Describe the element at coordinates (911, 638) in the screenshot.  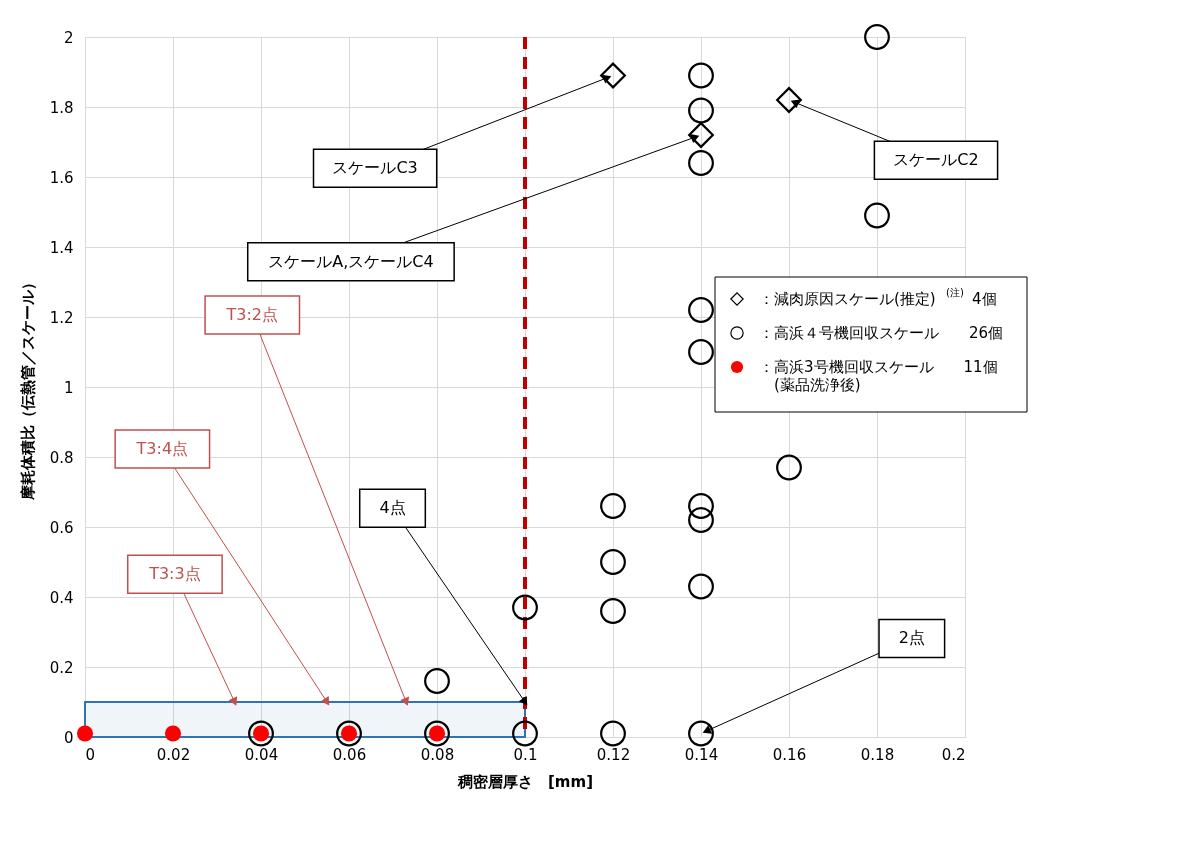
I see `annotation: 2点` at that location.